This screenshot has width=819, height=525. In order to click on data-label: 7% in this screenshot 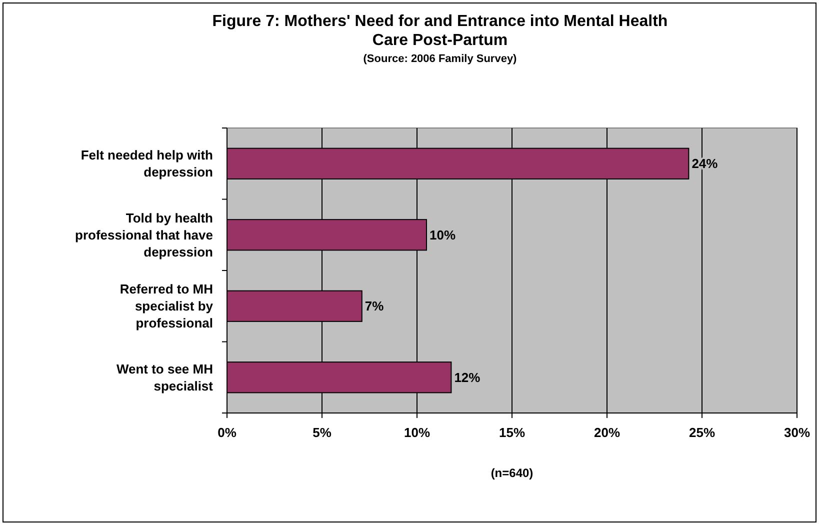, I will do `click(374, 306)`.